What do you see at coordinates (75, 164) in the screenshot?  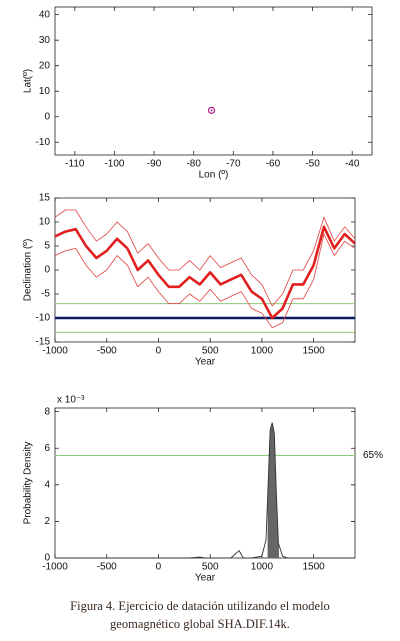 I see `x-tick-label: -110` at bounding box center [75, 164].